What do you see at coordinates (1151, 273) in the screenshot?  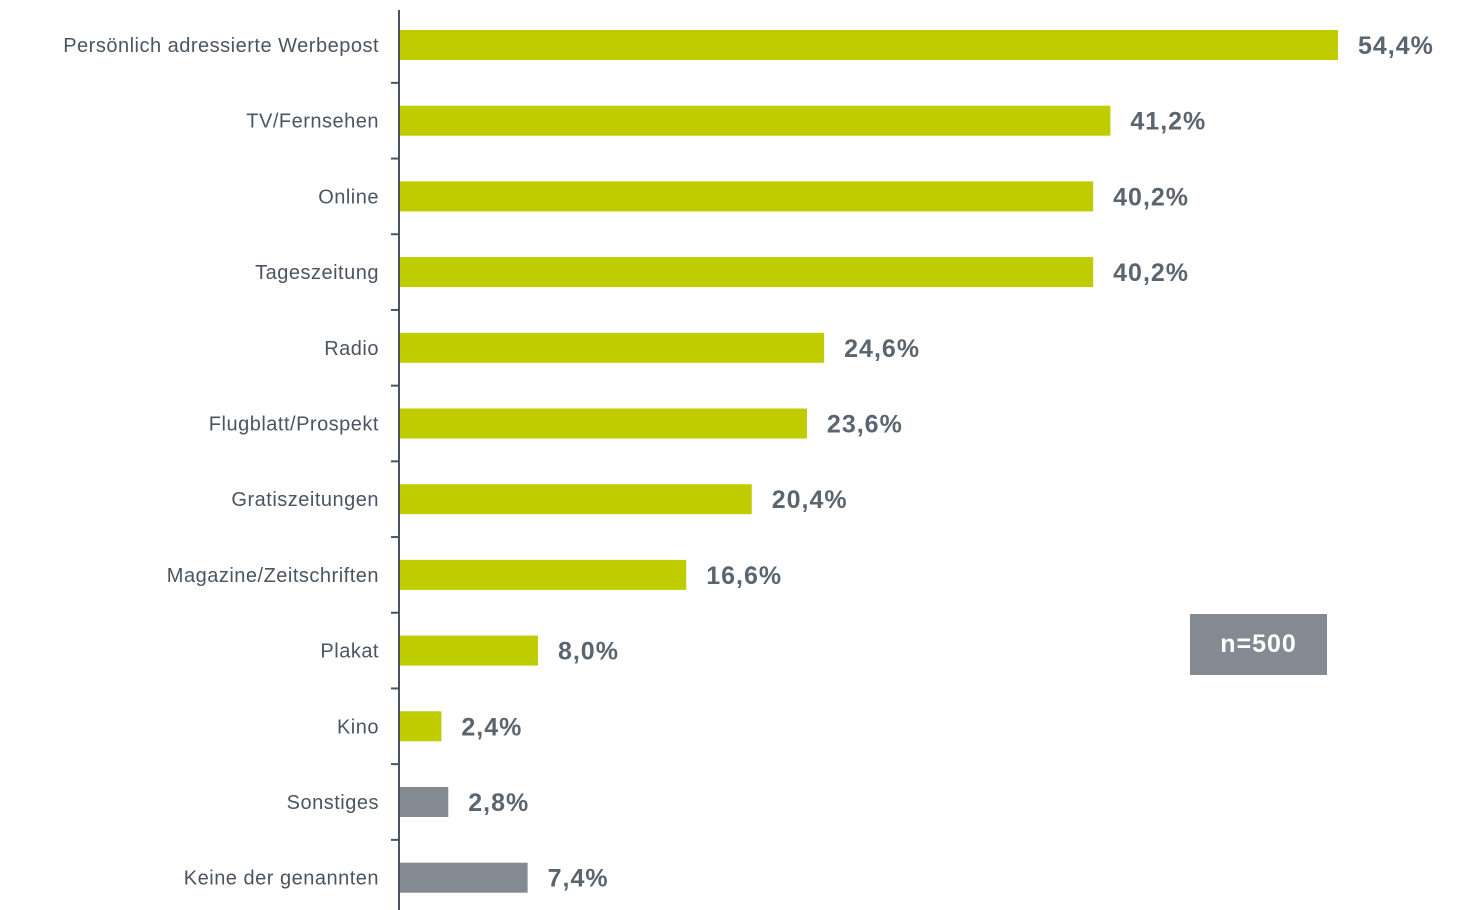 I see `value-label-3: 40,2%` at bounding box center [1151, 273].